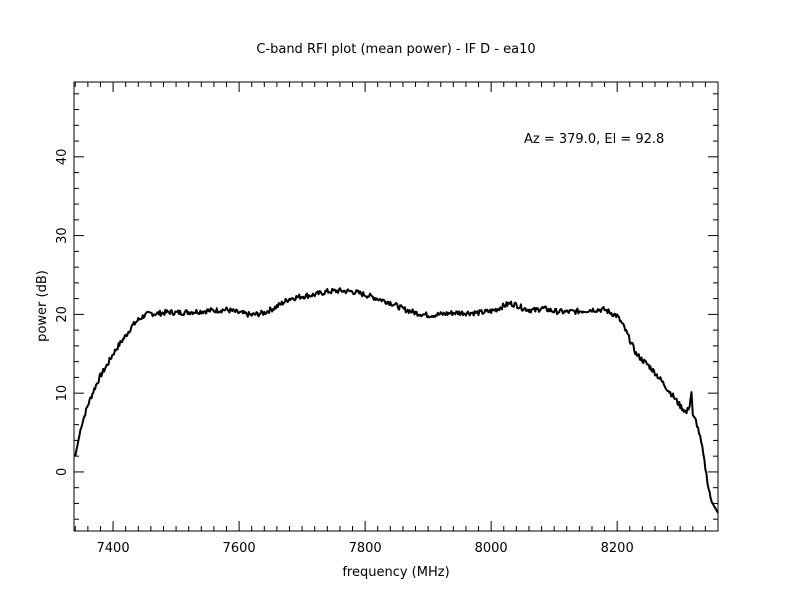 The width and height of the screenshot is (792, 612). Describe the element at coordinates (113, 548) in the screenshot. I see `x-tick-label: 7400` at that location.